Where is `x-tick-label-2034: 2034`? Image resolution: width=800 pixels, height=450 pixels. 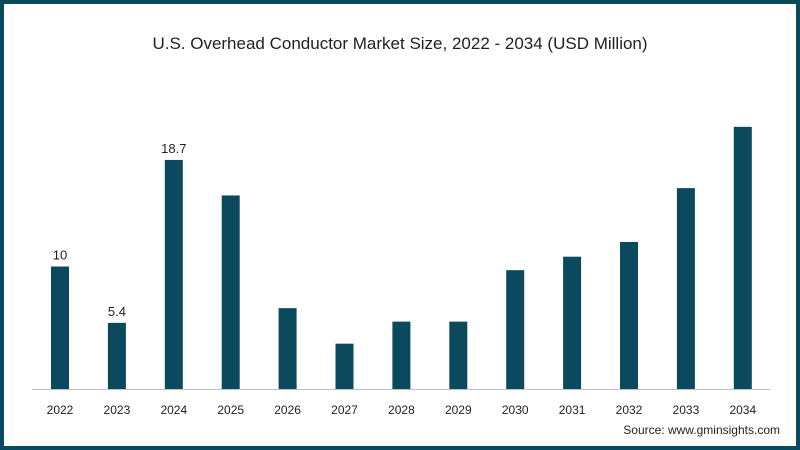 x-tick-label-2034: 2034 is located at coordinates (742, 410).